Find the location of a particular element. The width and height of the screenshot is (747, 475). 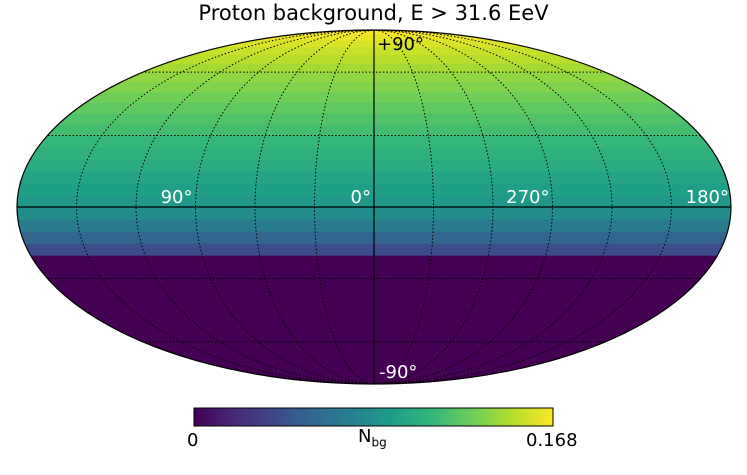

longitude-labels: 90° 0° 270° 180° is located at coordinates (445, 197).